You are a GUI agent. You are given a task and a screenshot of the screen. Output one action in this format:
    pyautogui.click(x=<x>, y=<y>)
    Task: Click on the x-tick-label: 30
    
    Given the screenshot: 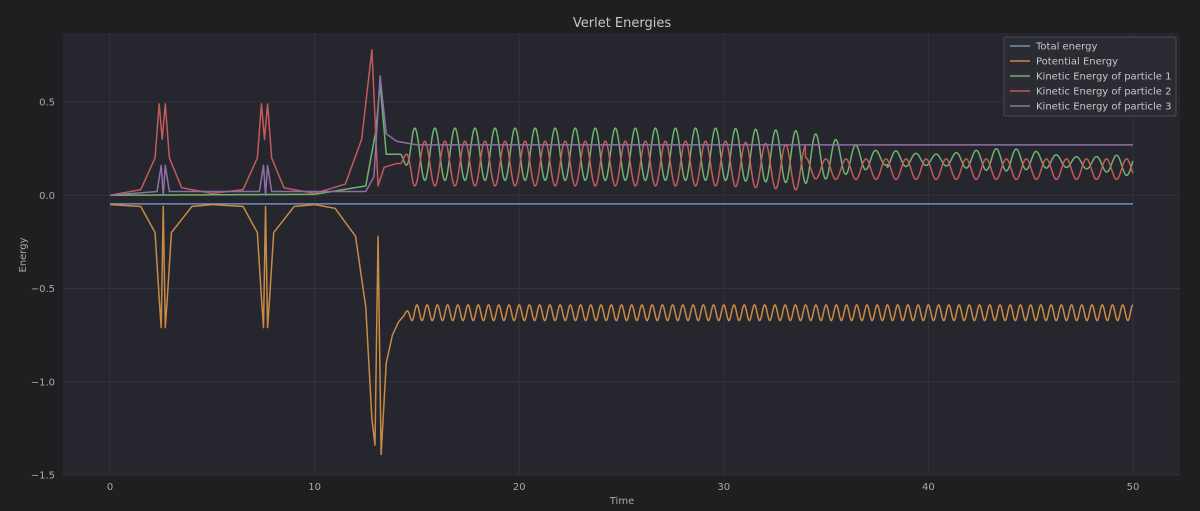 What is the action you would take?
    pyautogui.click(x=723, y=487)
    